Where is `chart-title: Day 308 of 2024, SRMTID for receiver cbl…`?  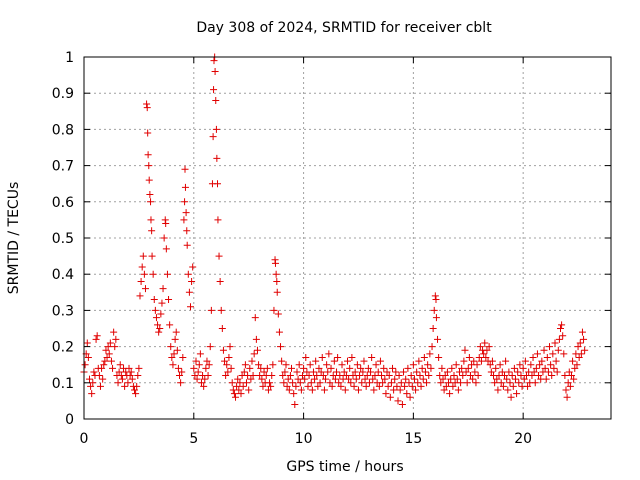 chart-title: Day 308 of 2024, SRMTID for receiver cbl… is located at coordinates (344, 28).